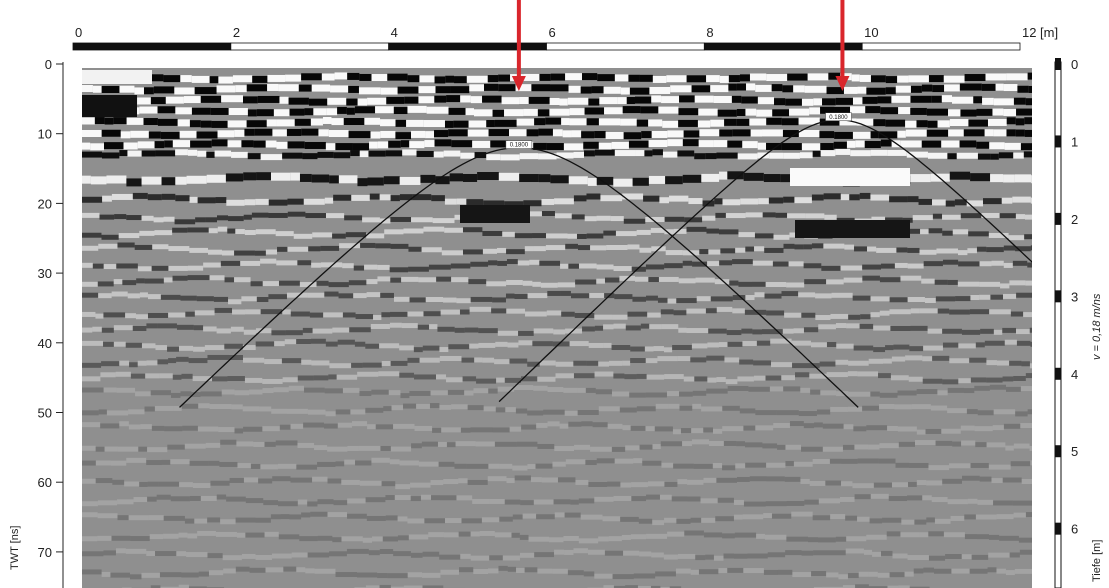 This screenshot has height=588, width=1109. What do you see at coordinates (495, 214) in the screenshot?
I see `anomaly-dark` at bounding box center [495, 214].